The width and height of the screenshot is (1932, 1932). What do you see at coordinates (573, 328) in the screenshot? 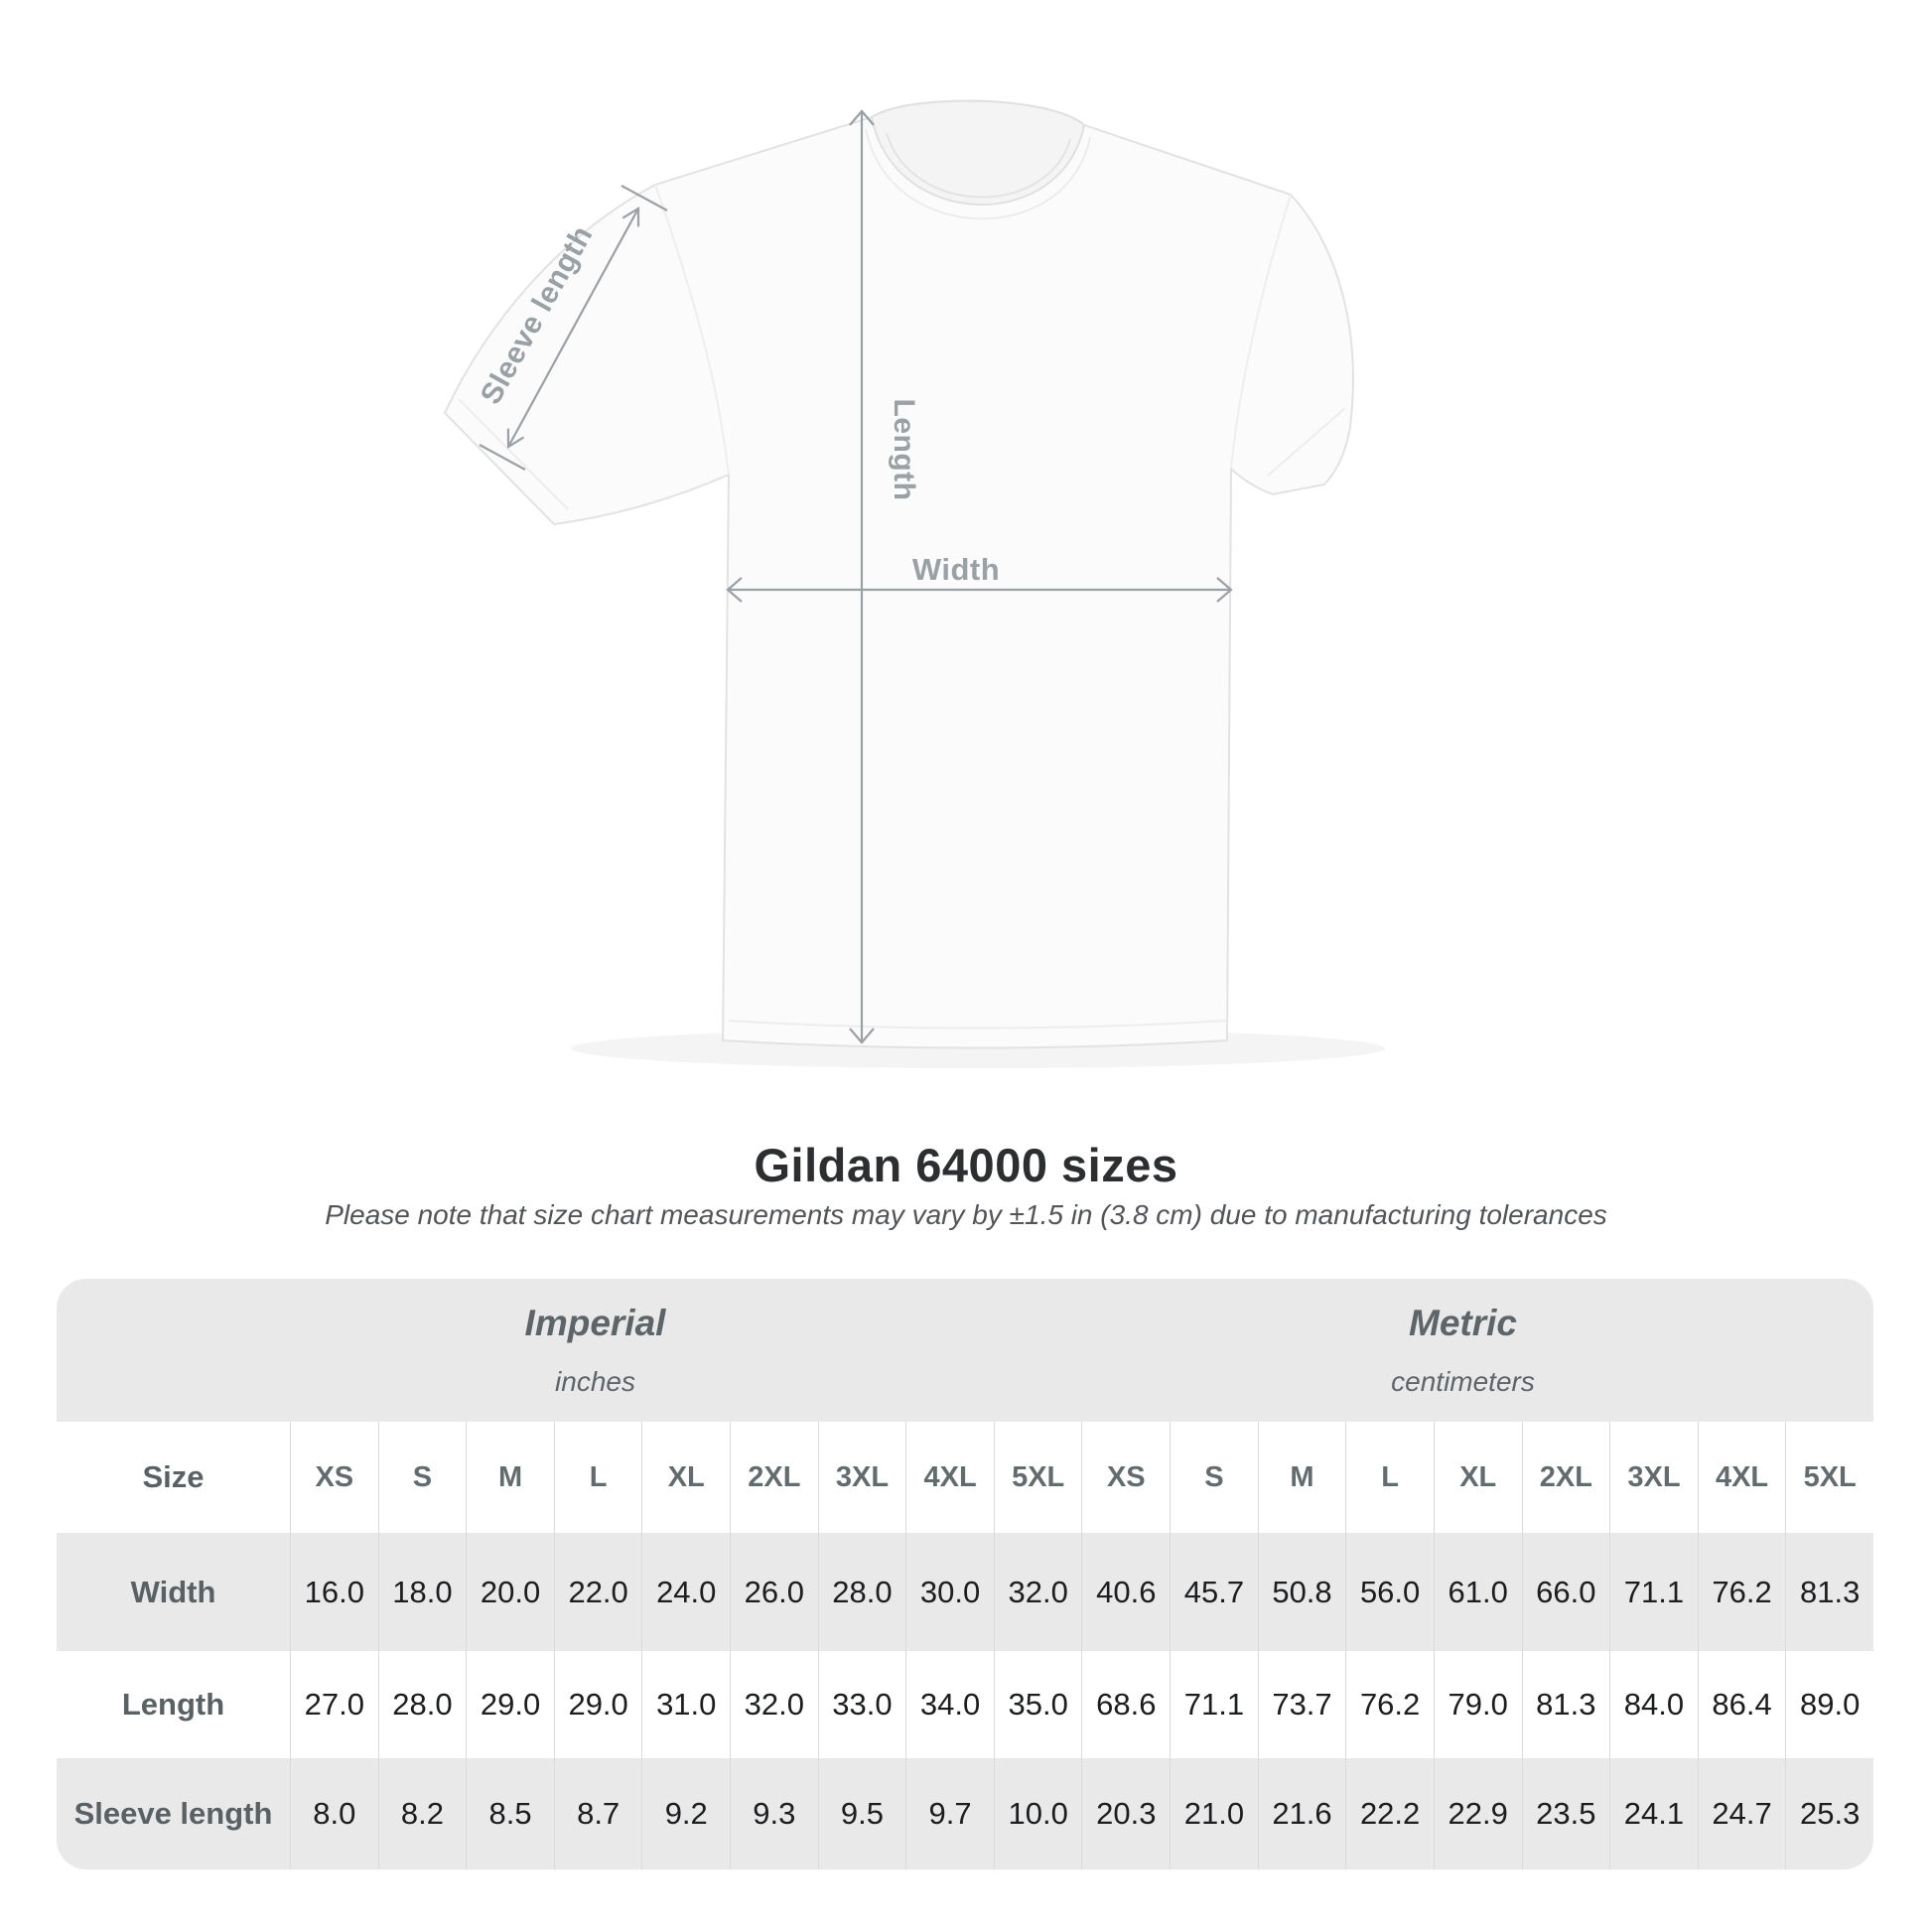
I see `sleeve-length-arrow` at bounding box center [573, 328].